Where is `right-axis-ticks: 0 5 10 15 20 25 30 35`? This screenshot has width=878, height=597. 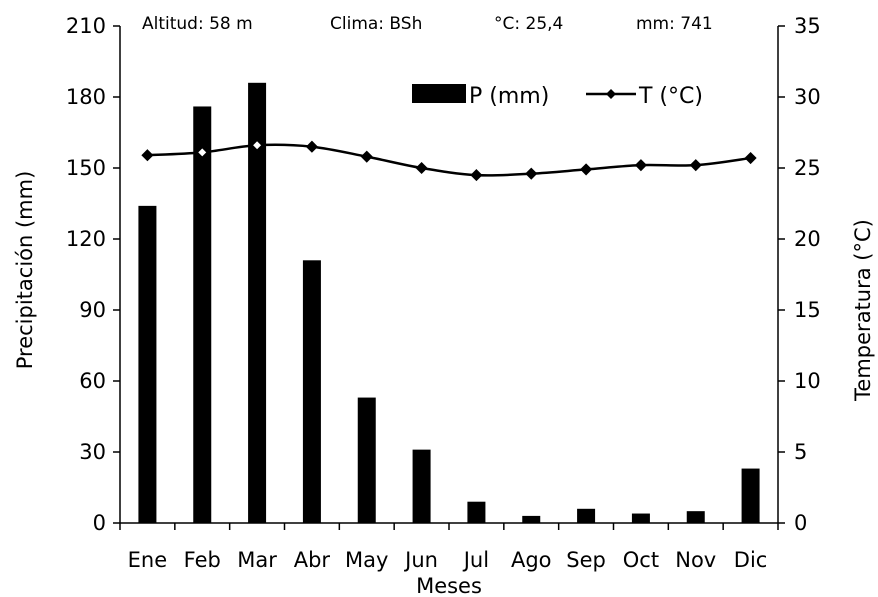
right-axis-ticks: 0 5 10 15 20 25 30 35 is located at coordinates (799, 274).